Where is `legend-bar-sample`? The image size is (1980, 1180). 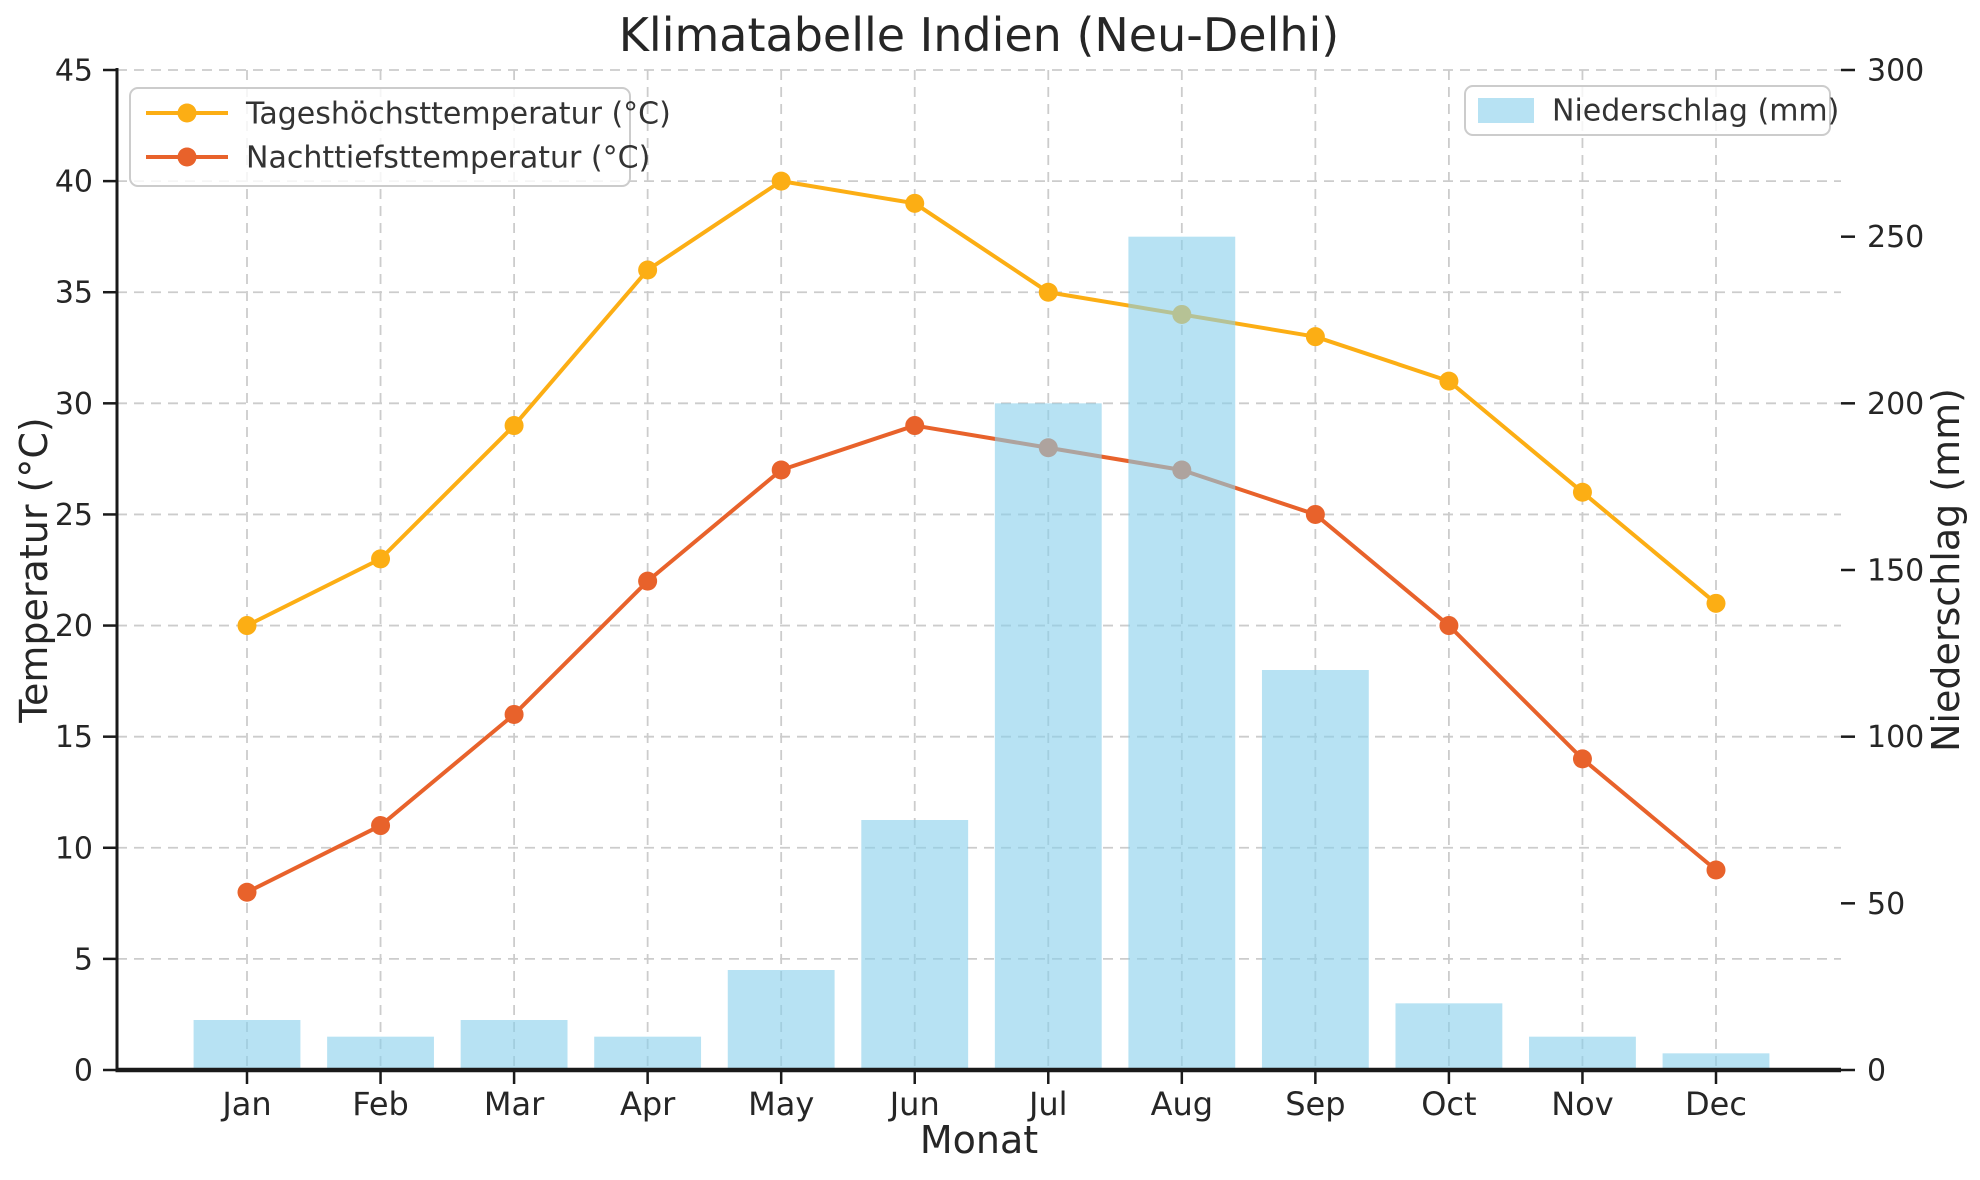
legend-bar-sample is located at coordinates (1506, 110).